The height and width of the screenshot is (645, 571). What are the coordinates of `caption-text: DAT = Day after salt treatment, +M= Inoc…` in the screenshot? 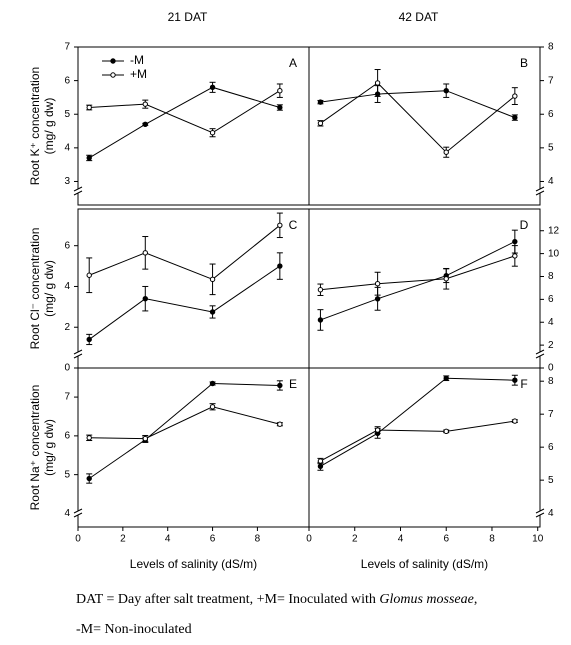 It's located at (228, 599).